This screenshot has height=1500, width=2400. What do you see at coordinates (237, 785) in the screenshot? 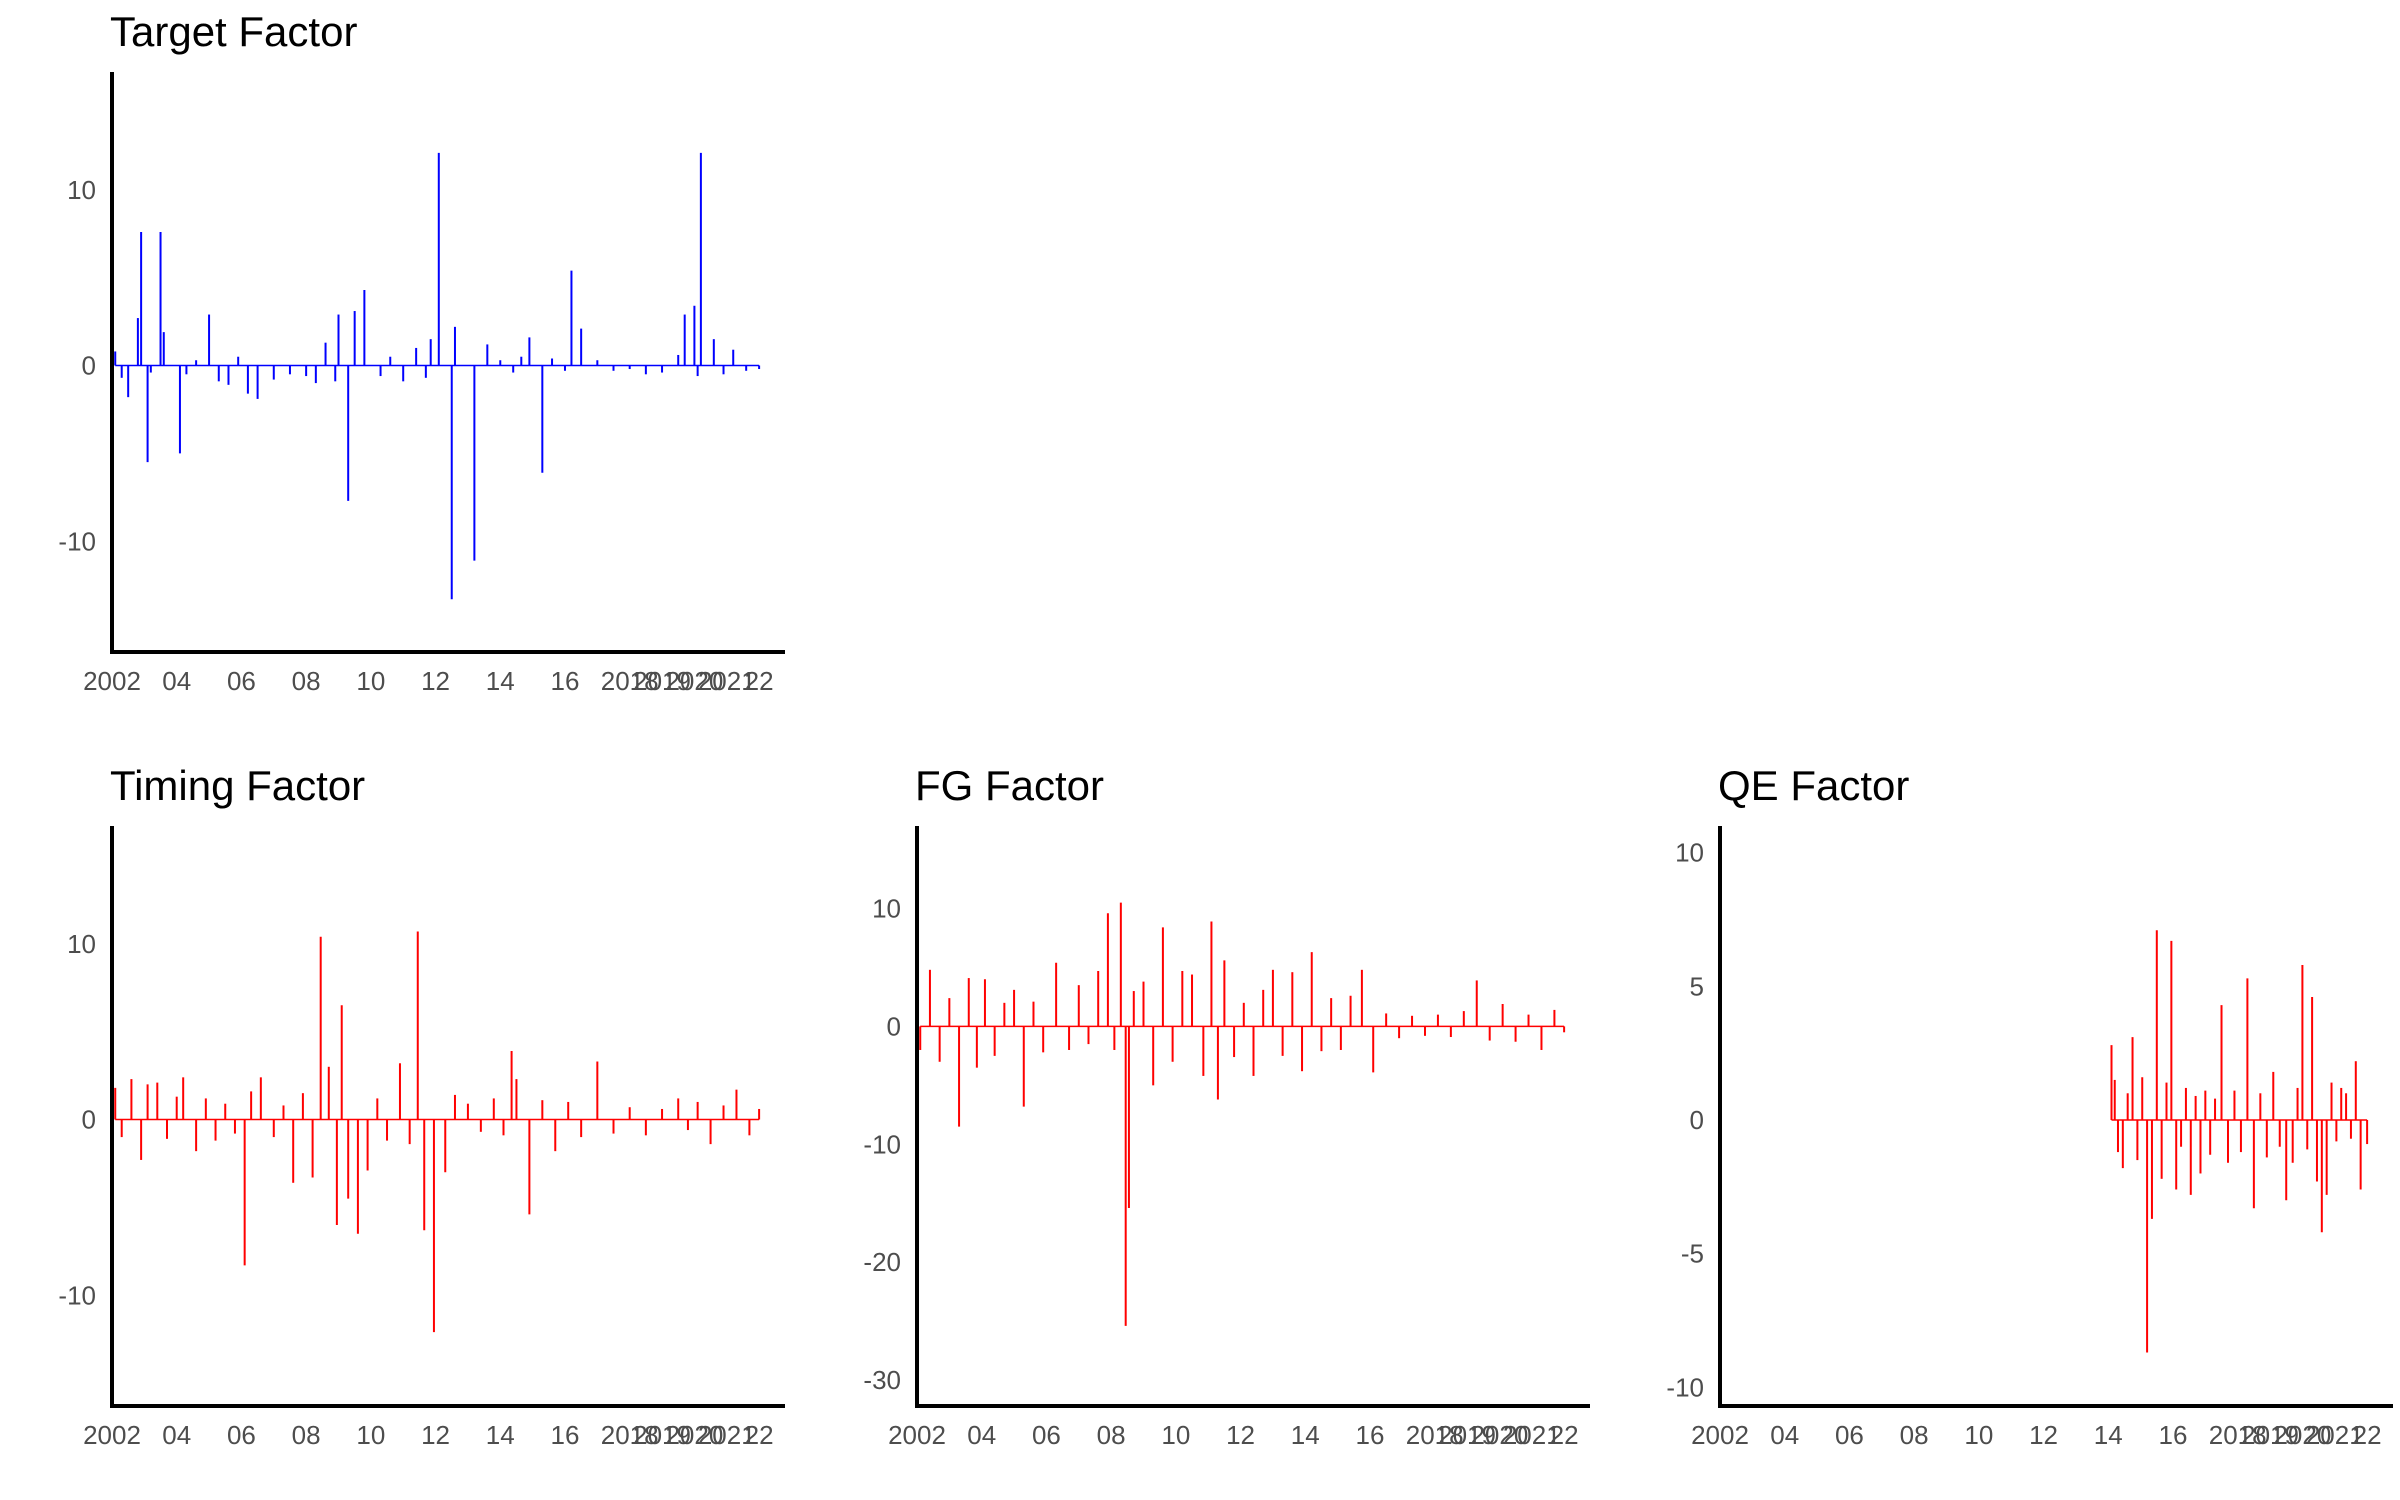
I see `timing-factor-title: Timing Factor` at bounding box center [237, 785].